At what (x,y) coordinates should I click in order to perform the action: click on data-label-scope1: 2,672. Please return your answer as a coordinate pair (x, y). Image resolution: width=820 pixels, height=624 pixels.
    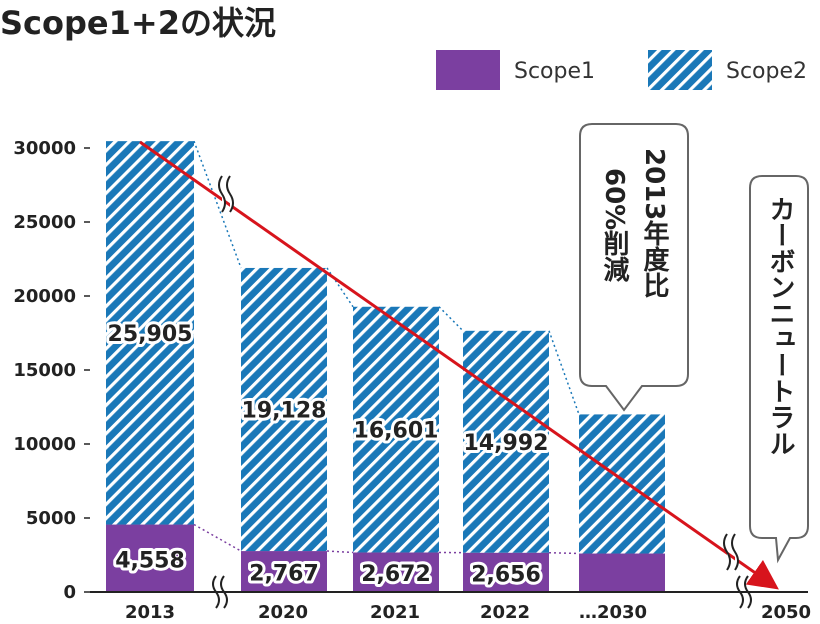
    Looking at the image, I should click on (396, 574).